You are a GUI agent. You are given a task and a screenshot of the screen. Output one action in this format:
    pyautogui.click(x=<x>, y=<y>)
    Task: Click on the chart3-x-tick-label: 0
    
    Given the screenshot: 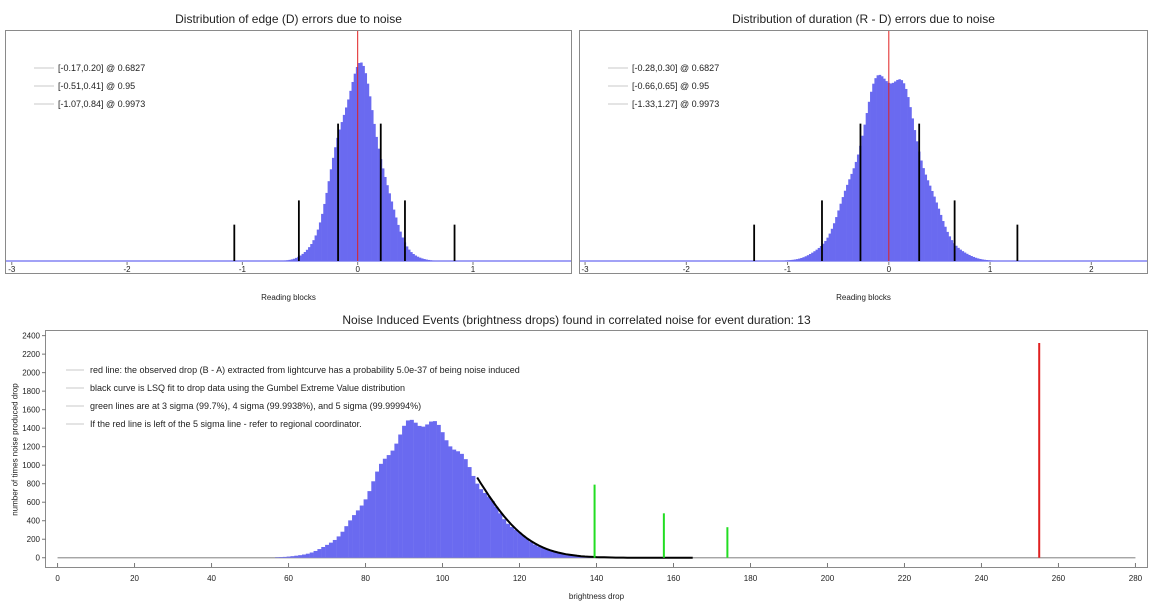 What is the action you would take?
    pyautogui.click(x=57, y=578)
    